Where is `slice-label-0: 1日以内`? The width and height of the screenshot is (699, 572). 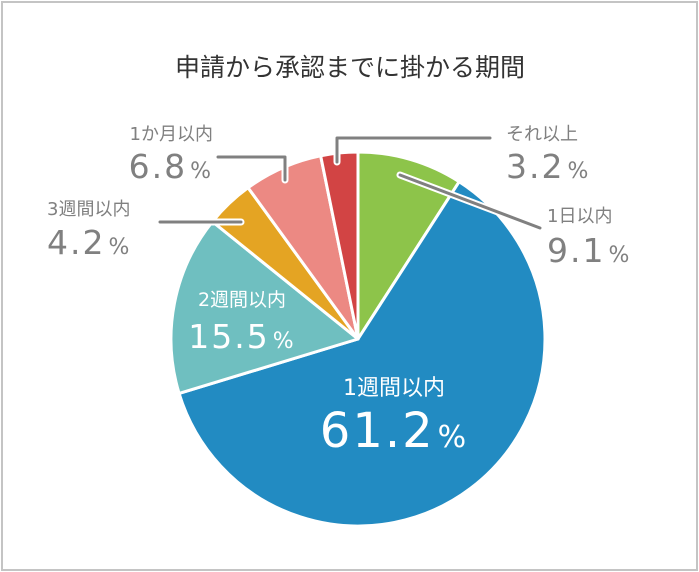 slice-label-0: 1日以内 is located at coordinates (579, 216).